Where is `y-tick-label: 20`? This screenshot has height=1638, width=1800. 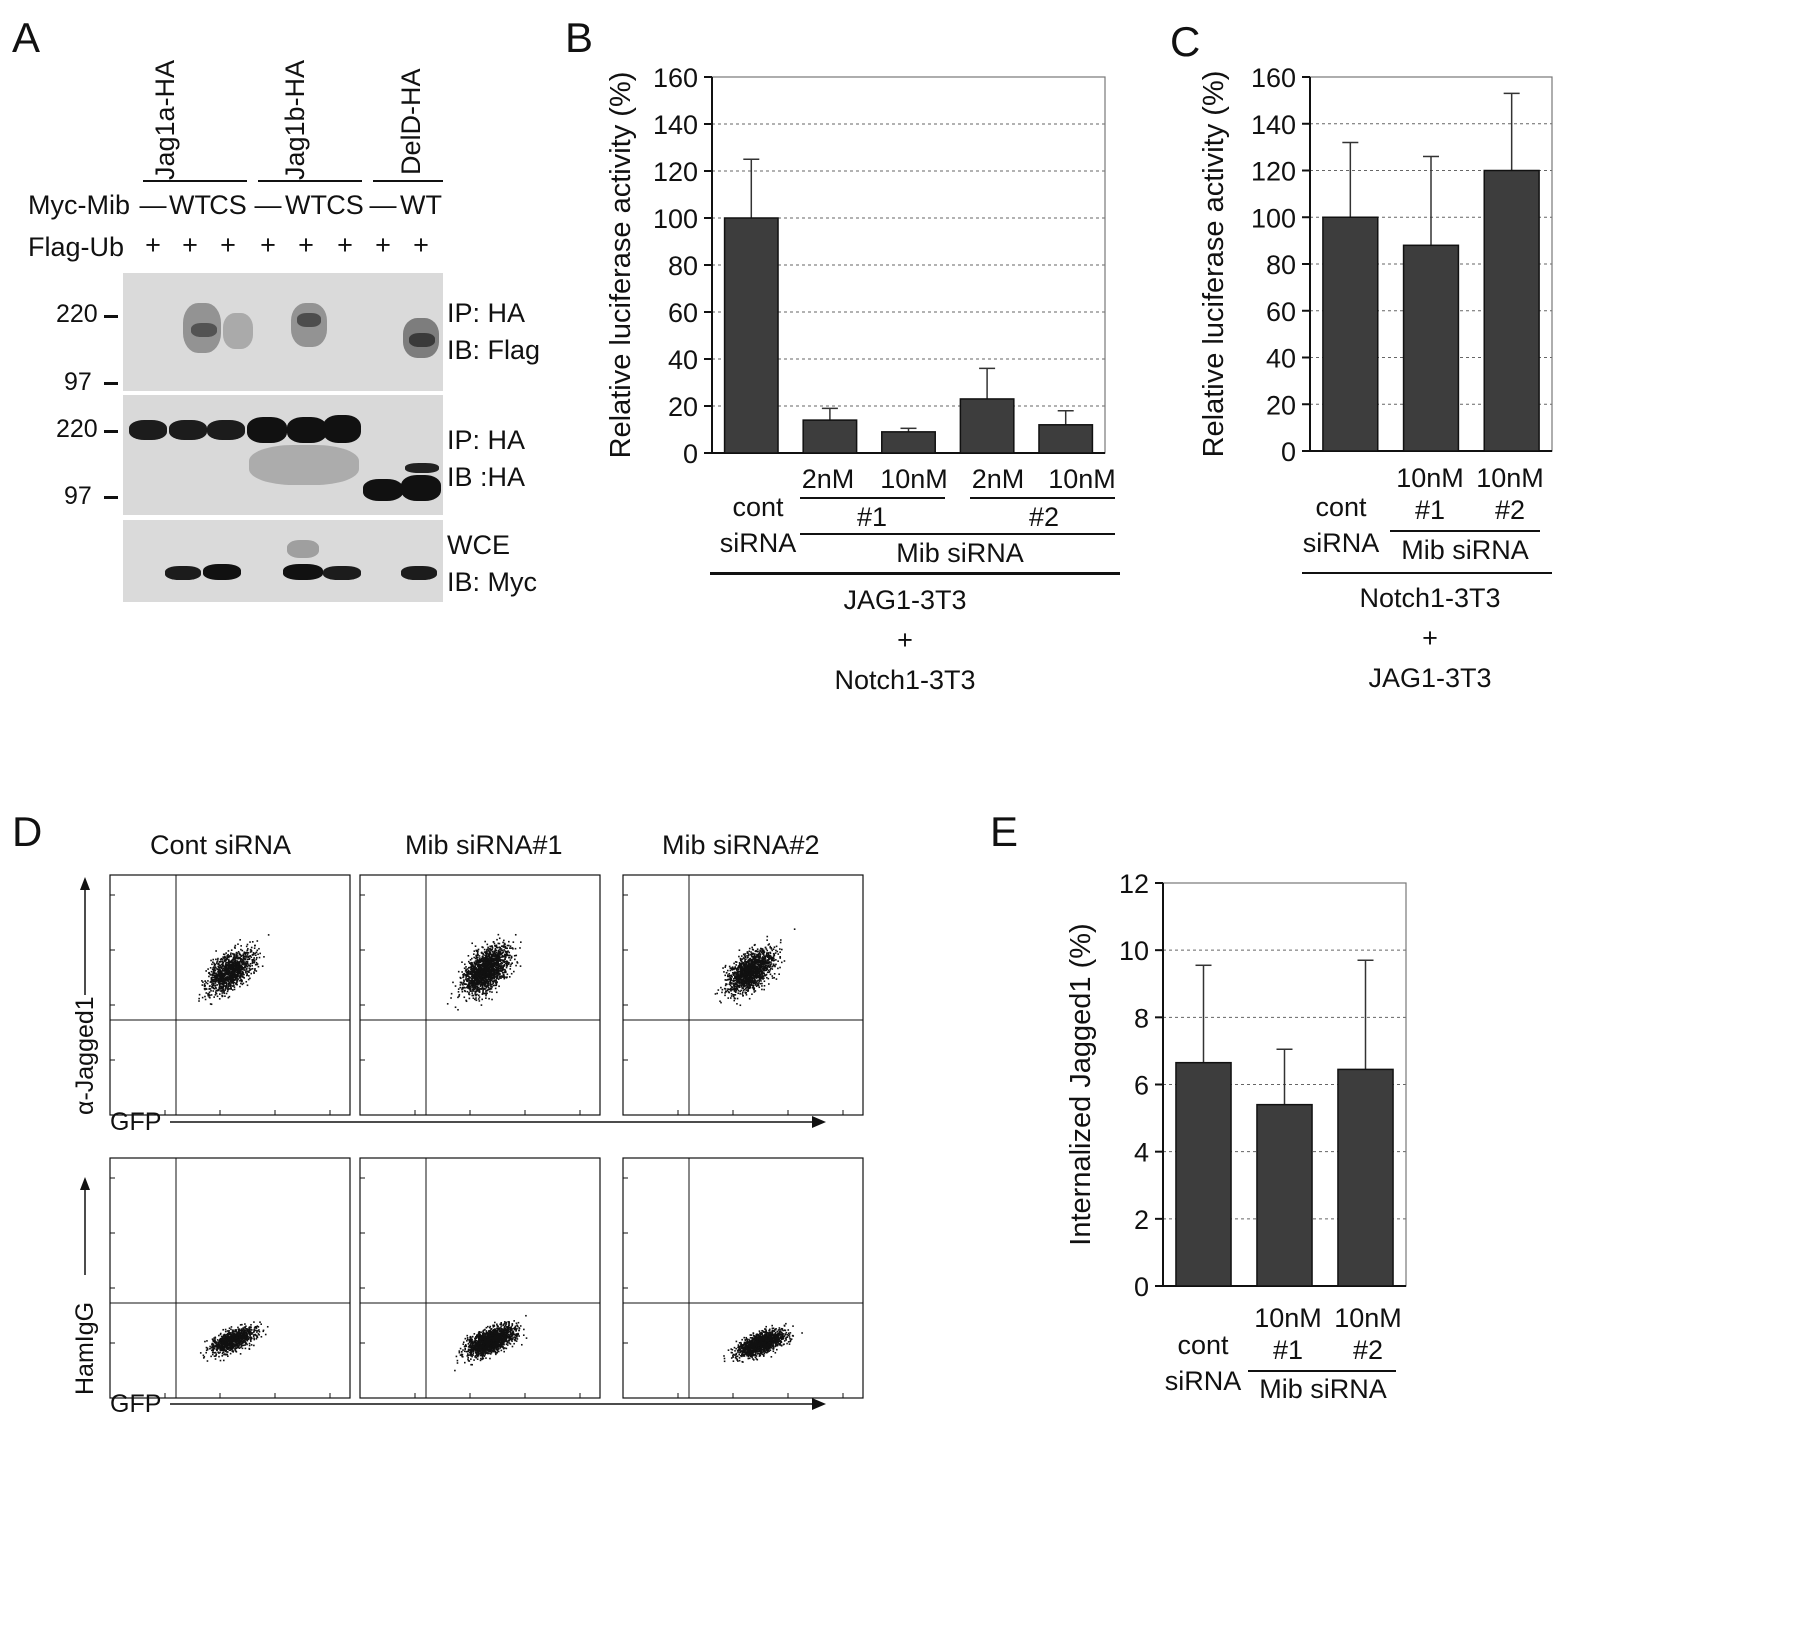 y-tick-label: 20 is located at coordinates (1281, 405).